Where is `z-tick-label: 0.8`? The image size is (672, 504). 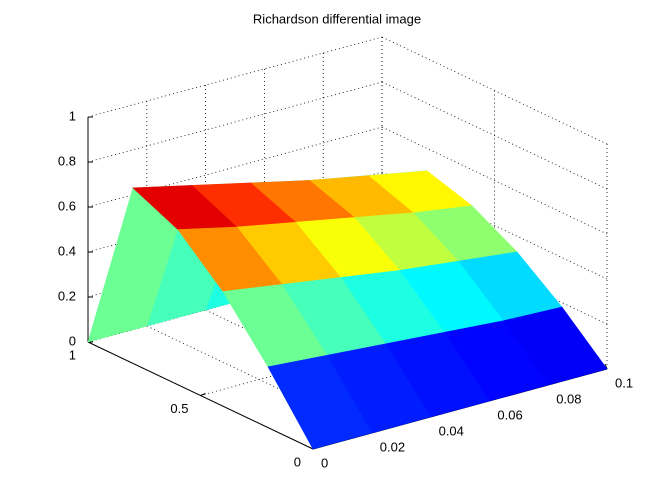
z-tick-label: 0.8 is located at coordinates (67, 160).